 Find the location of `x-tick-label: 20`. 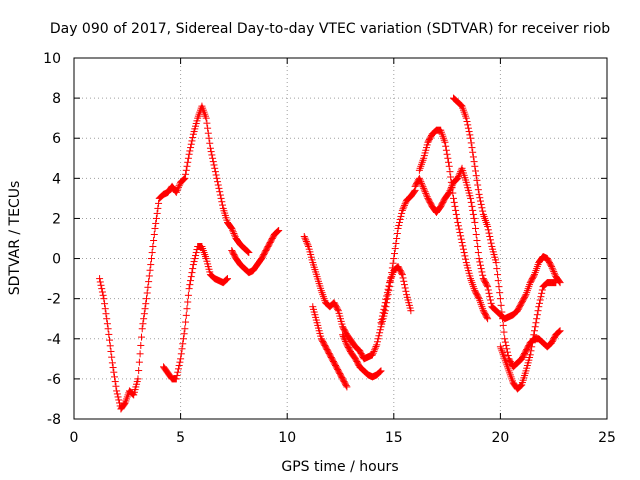

x-tick-label: 20 is located at coordinates (500, 438).